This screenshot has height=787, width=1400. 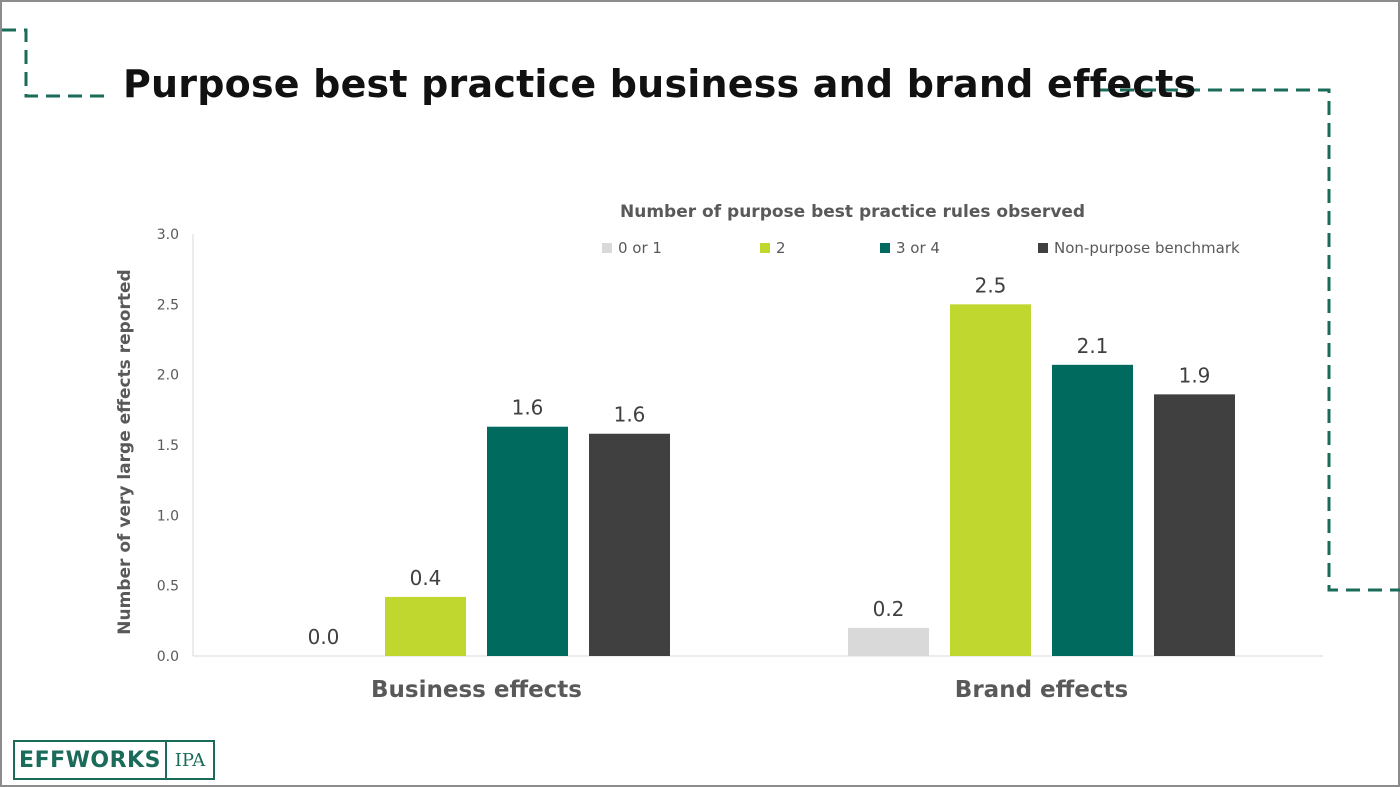 I want to click on legend-item-2: 2, so click(x=773, y=248).